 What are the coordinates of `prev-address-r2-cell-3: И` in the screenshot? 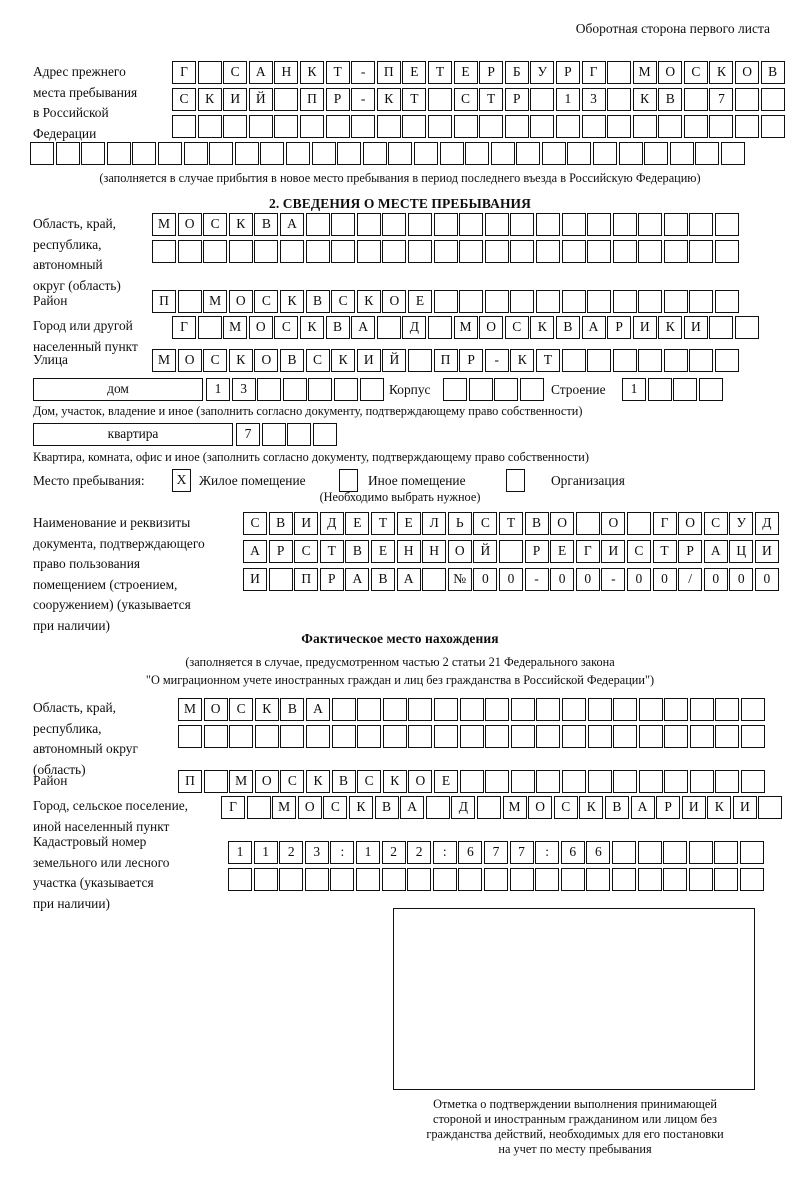 It's located at (235, 99).